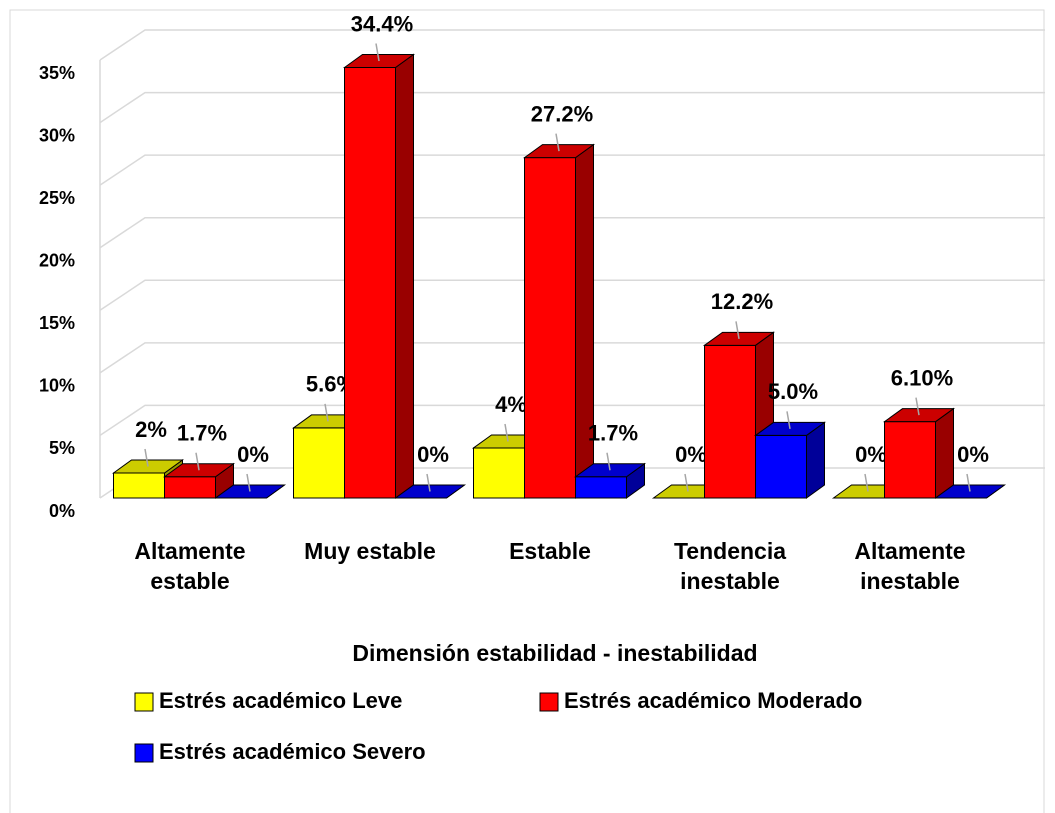 The width and height of the screenshot is (1055, 813). What do you see at coordinates (793, 391) in the screenshot?
I see `value-label: 5.0%` at bounding box center [793, 391].